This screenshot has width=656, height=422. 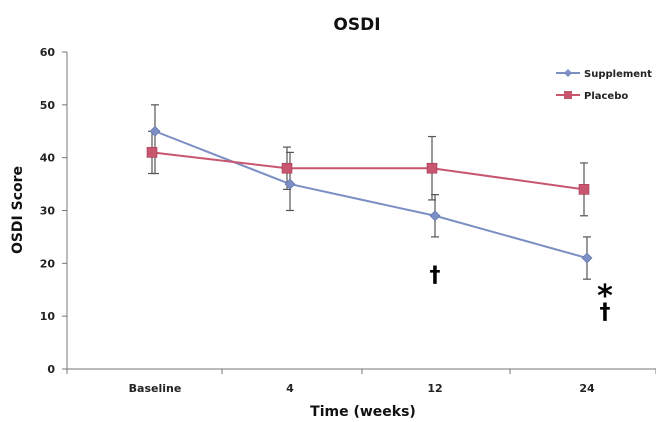 I want to click on x-tick-label: Baseline, so click(x=155, y=388).